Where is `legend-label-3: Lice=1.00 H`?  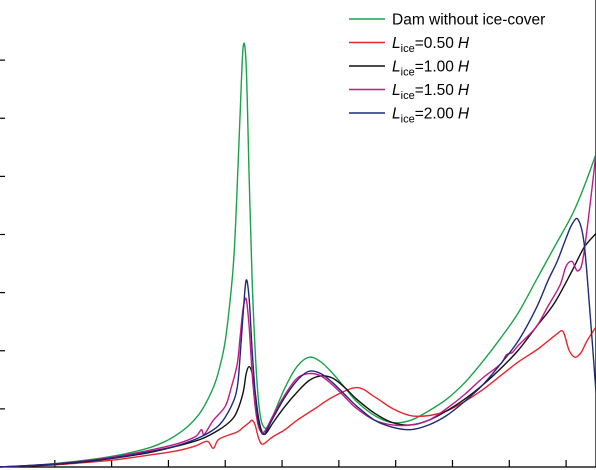 legend-label-3: Lice=1.00 H is located at coordinates (431, 69).